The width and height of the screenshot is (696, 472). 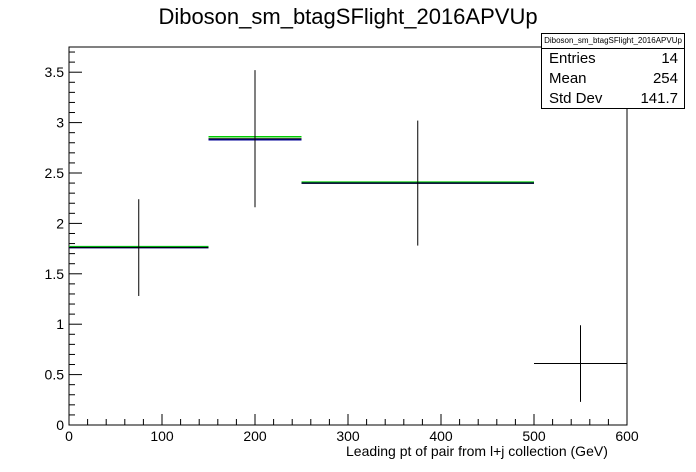 What do you see at coordinates (568, 78) in the screenshot?
I see `stats-mean-label: Mean` at bounding box center [568, 78].